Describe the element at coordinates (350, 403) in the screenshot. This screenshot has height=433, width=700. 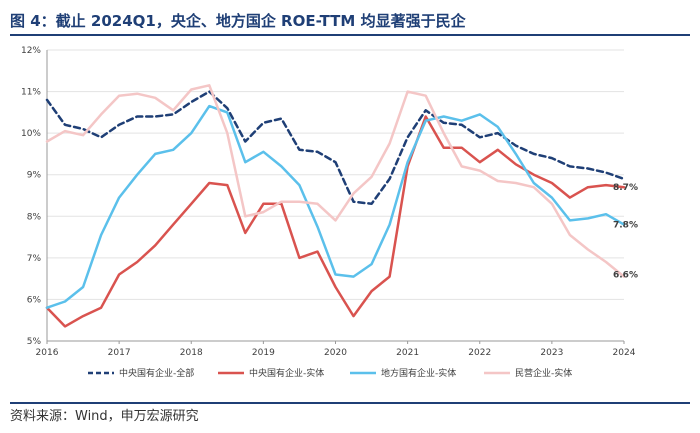
I see `footer-rule` at that location.